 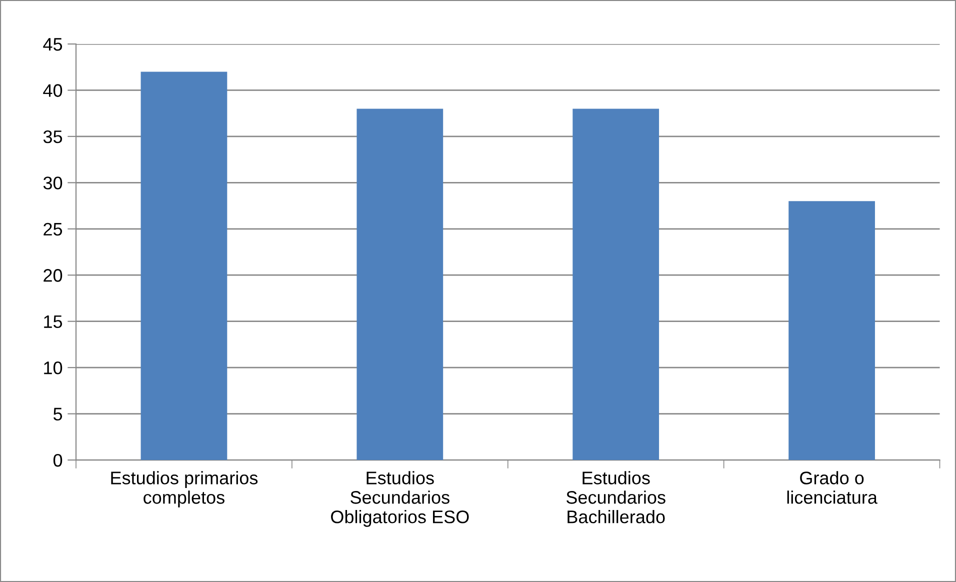 I want to click on x-tick-label: Estudios Secundarios Bachillerado, so click(x=616, y=497).